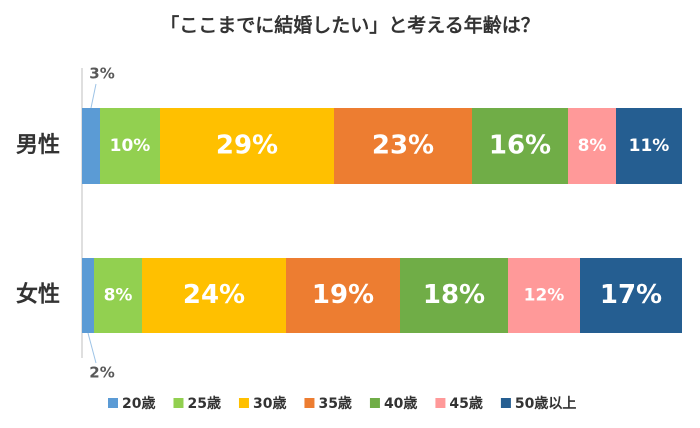  I want to click on data-label: 24%, so click(214, 295).